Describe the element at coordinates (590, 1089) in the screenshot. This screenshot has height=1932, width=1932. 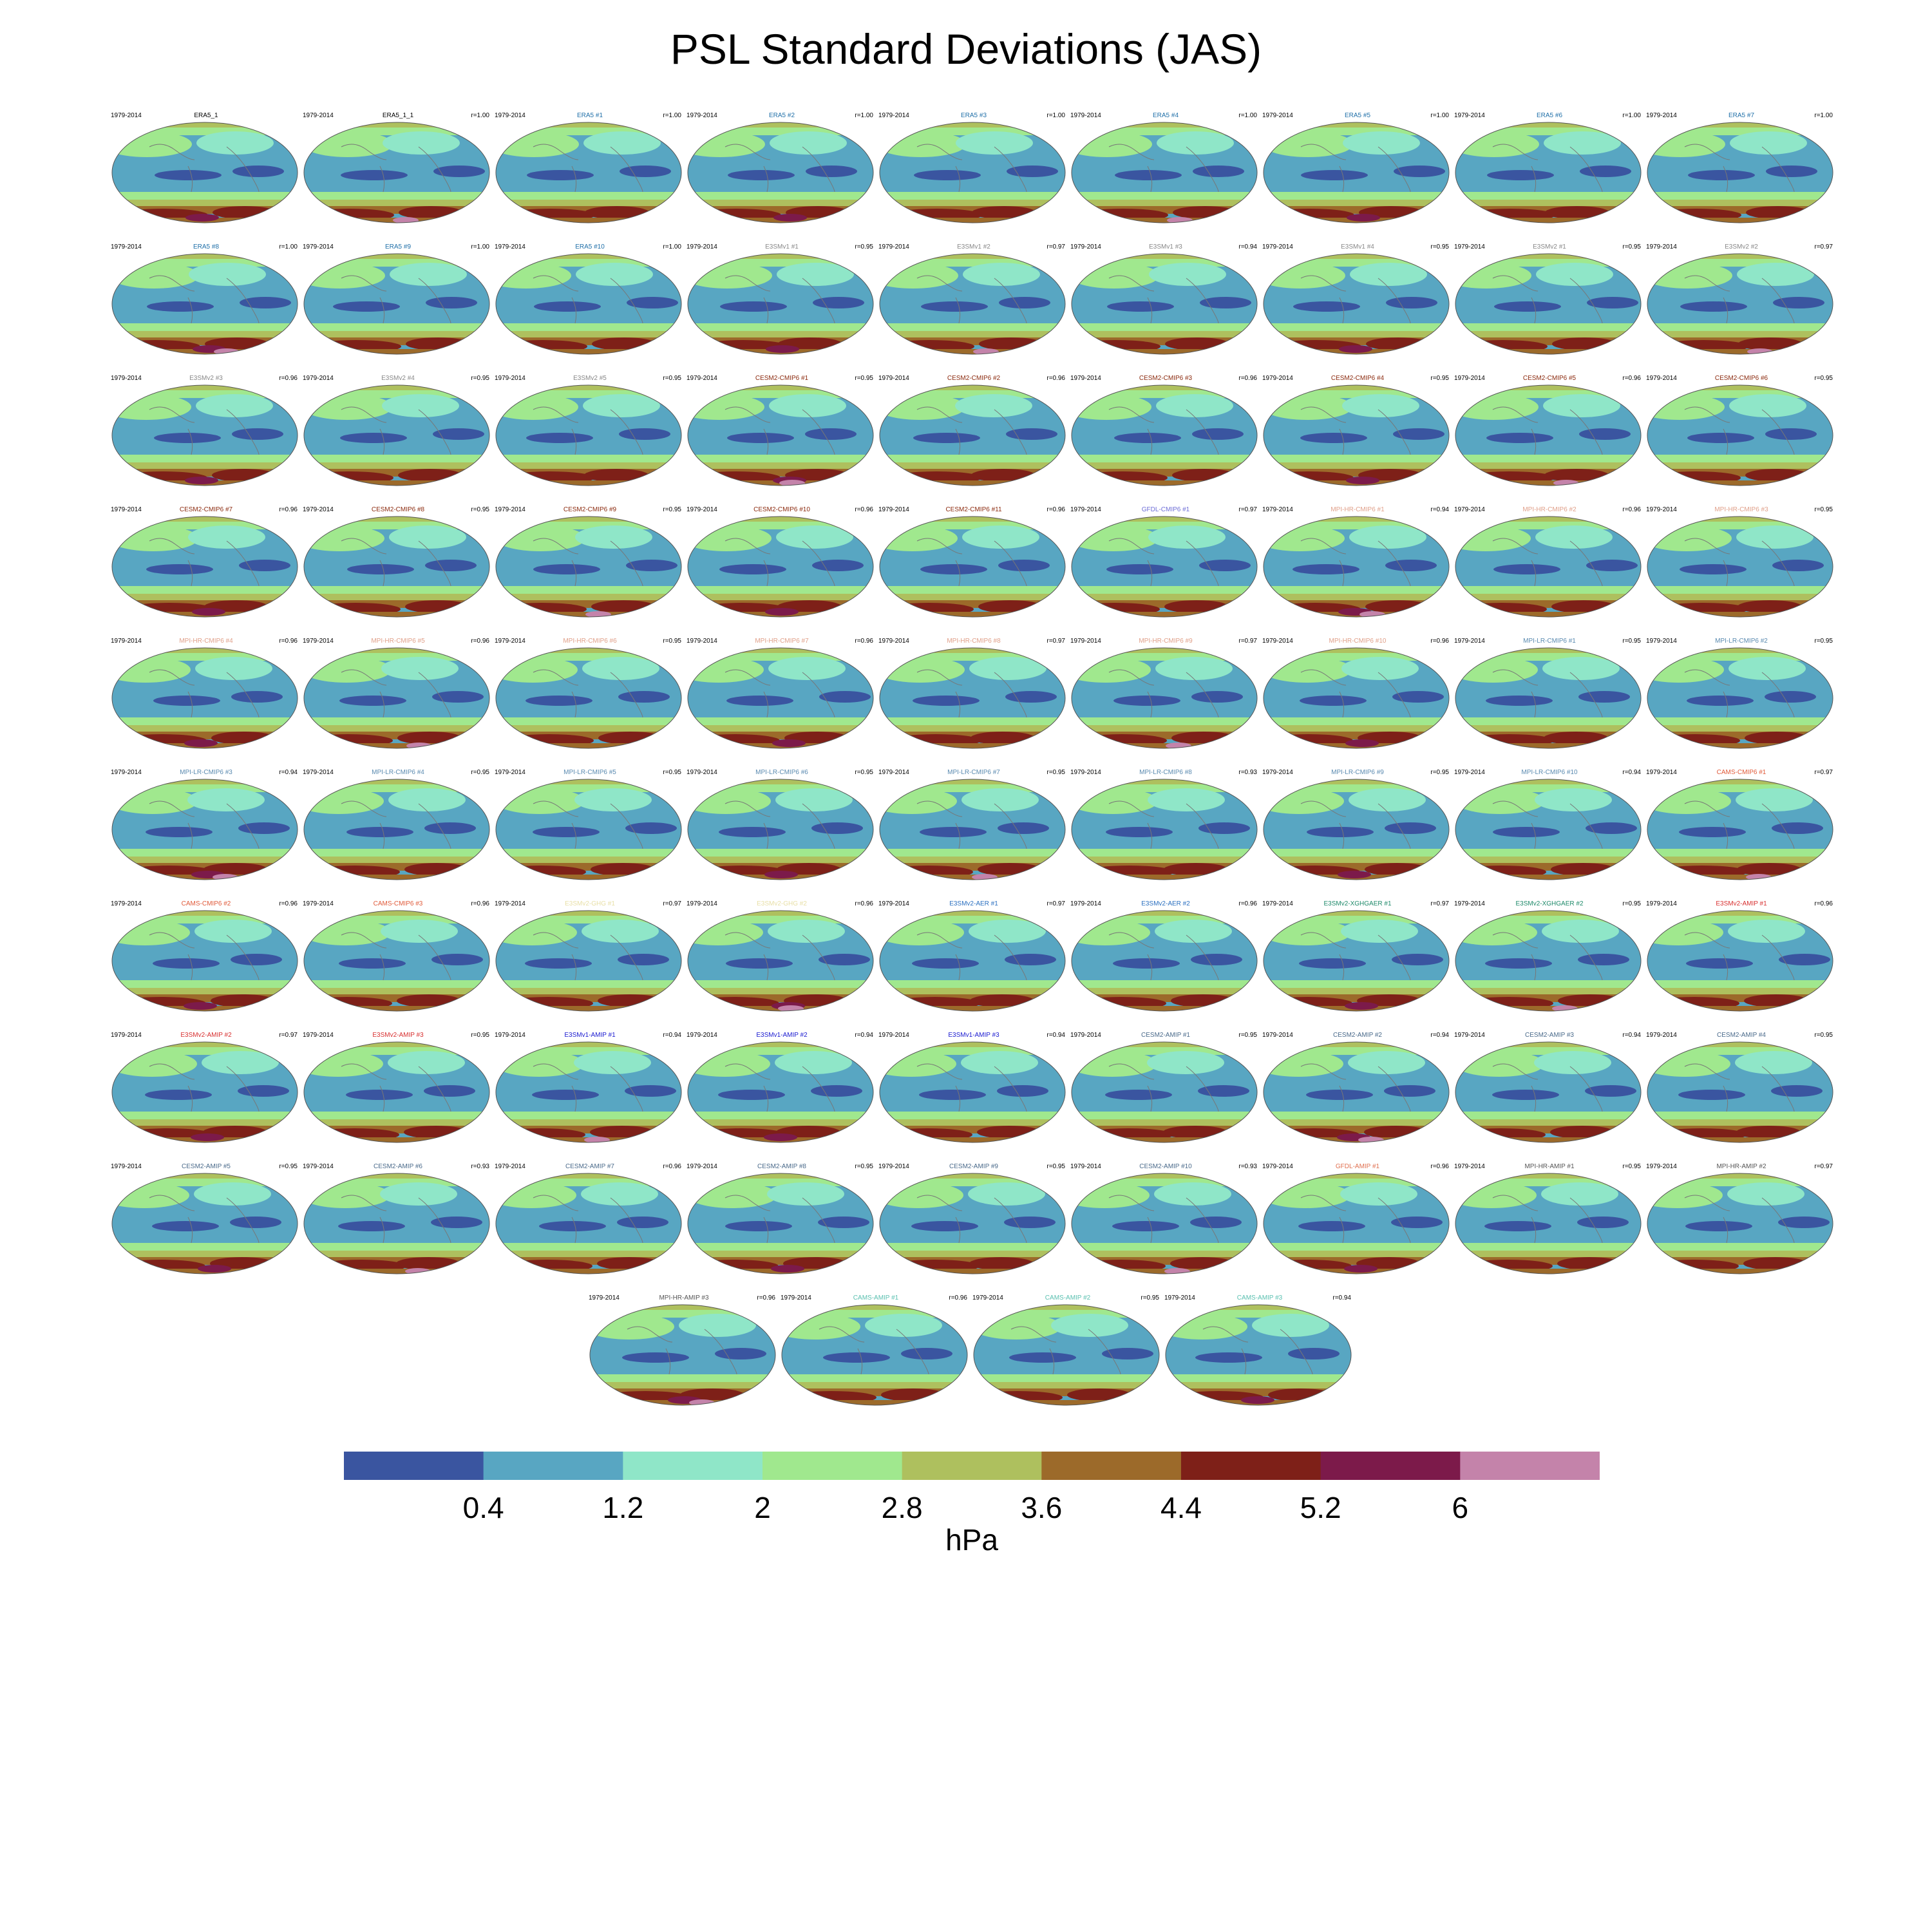
I see `map-panel: 1979-2014 E3SMv1-AMIP #1 r=0.94` at that location.